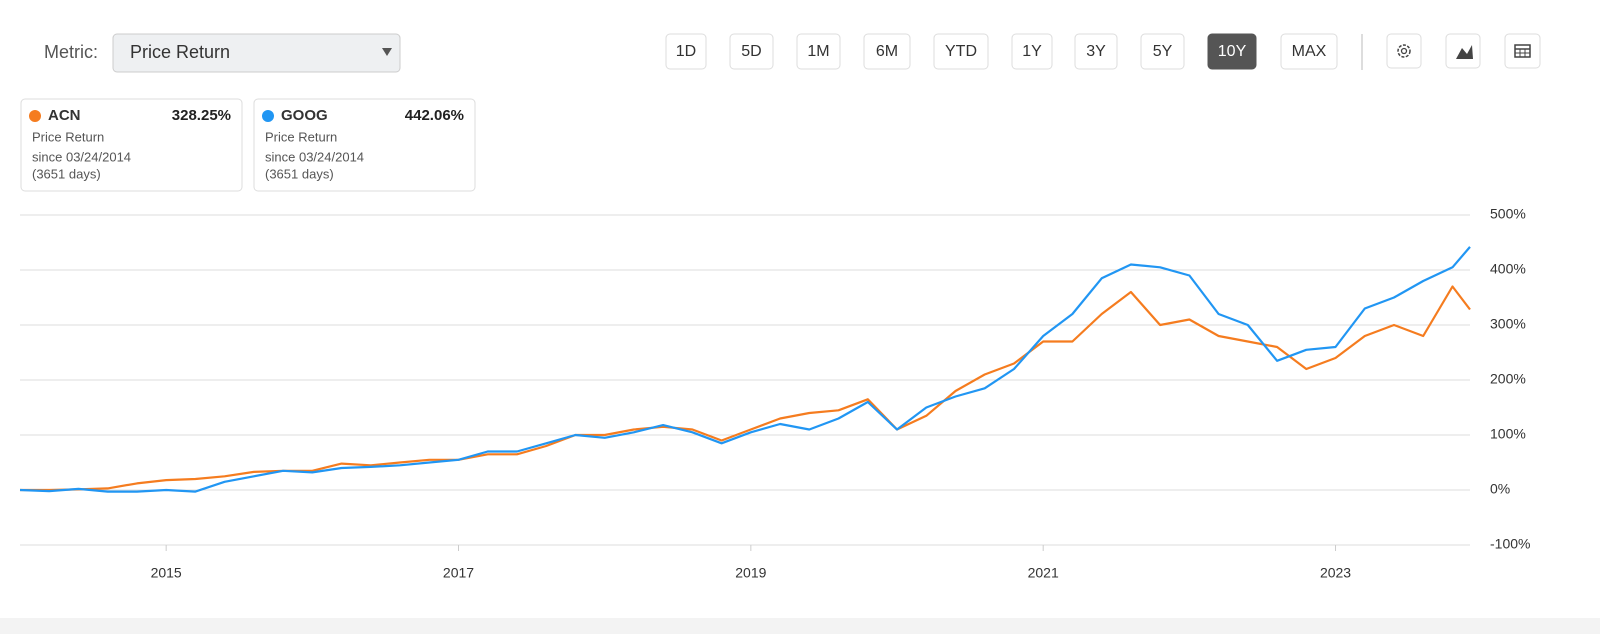  I want to click on range-label: 10Y, so click(1232, 51).